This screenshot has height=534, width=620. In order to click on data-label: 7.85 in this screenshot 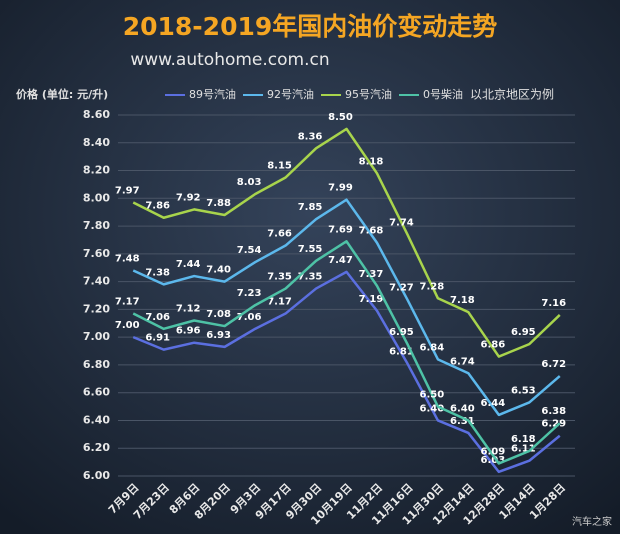, I will do `click(310, 207)`.